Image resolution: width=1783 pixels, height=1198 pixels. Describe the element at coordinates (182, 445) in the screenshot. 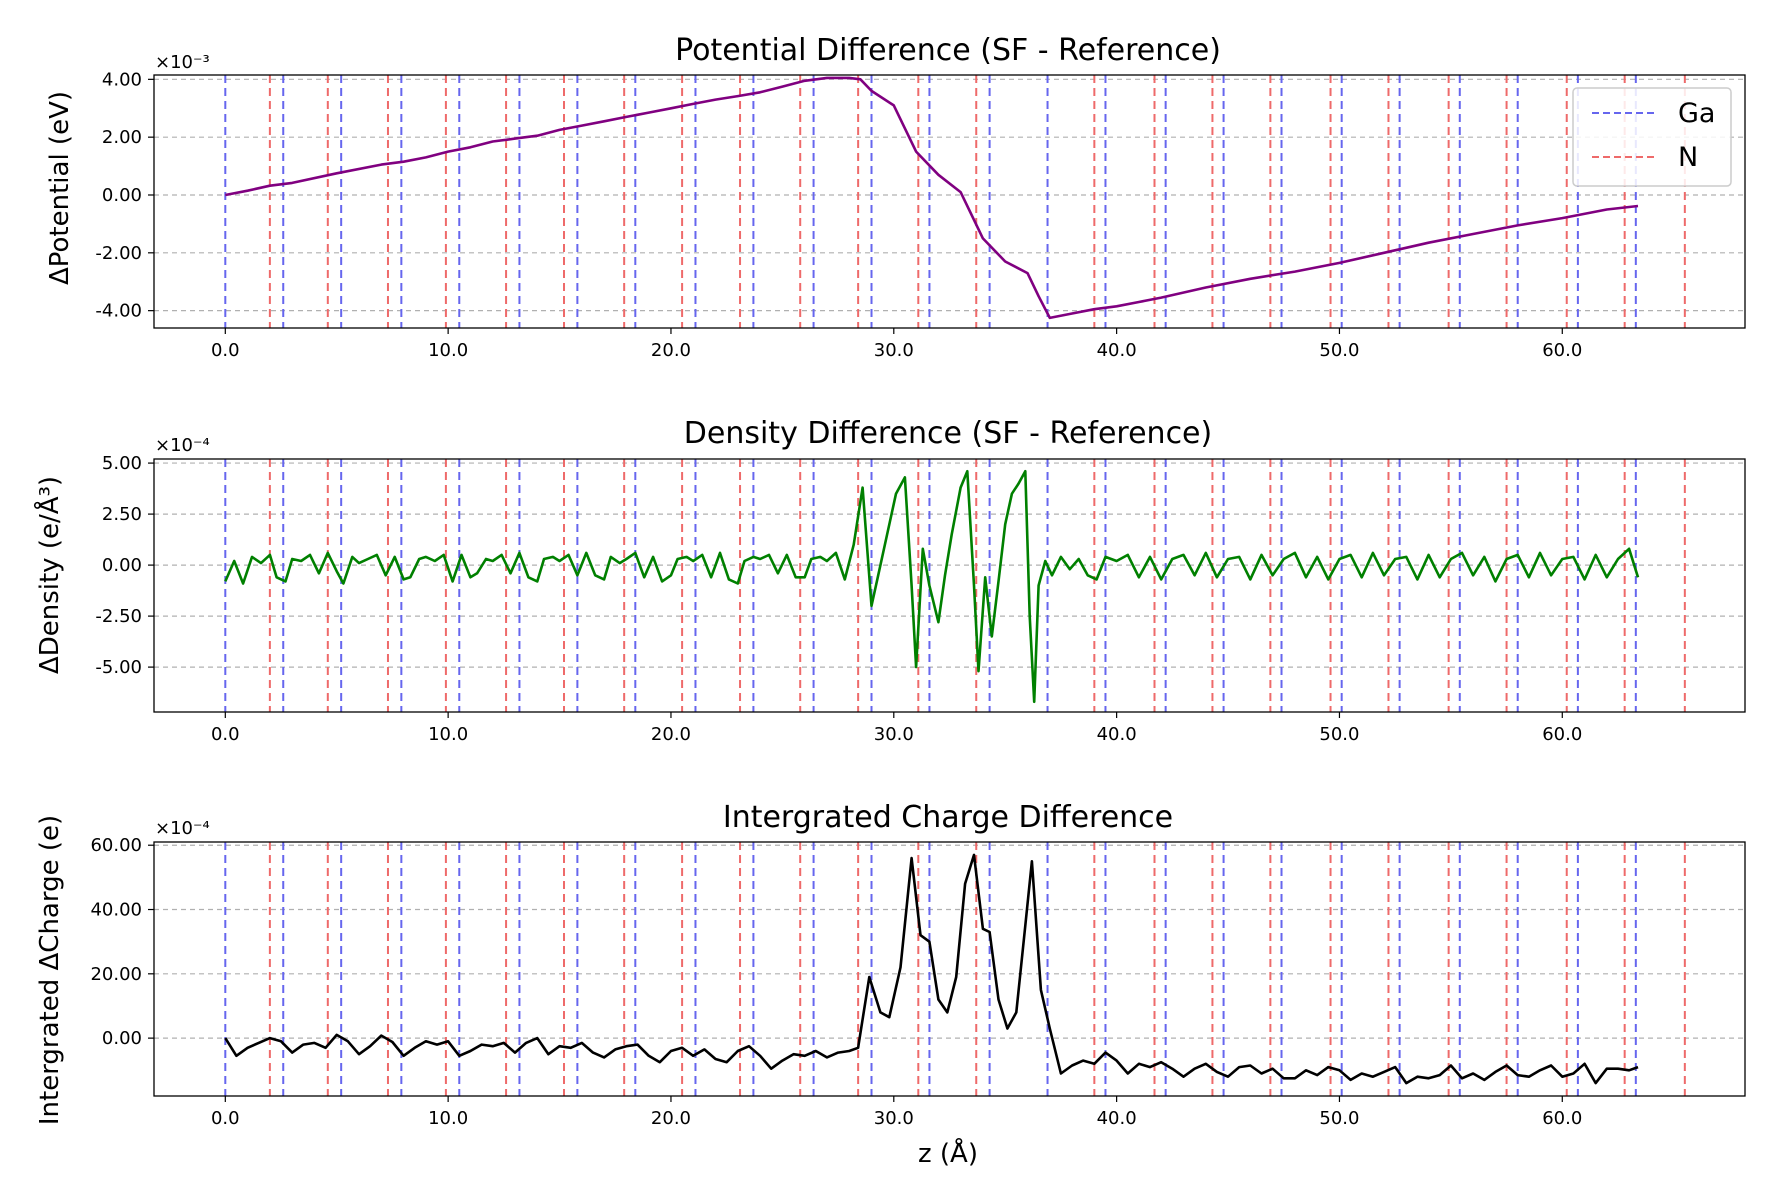

I see `density-multiplier: ×10⁻⁴` at that location.